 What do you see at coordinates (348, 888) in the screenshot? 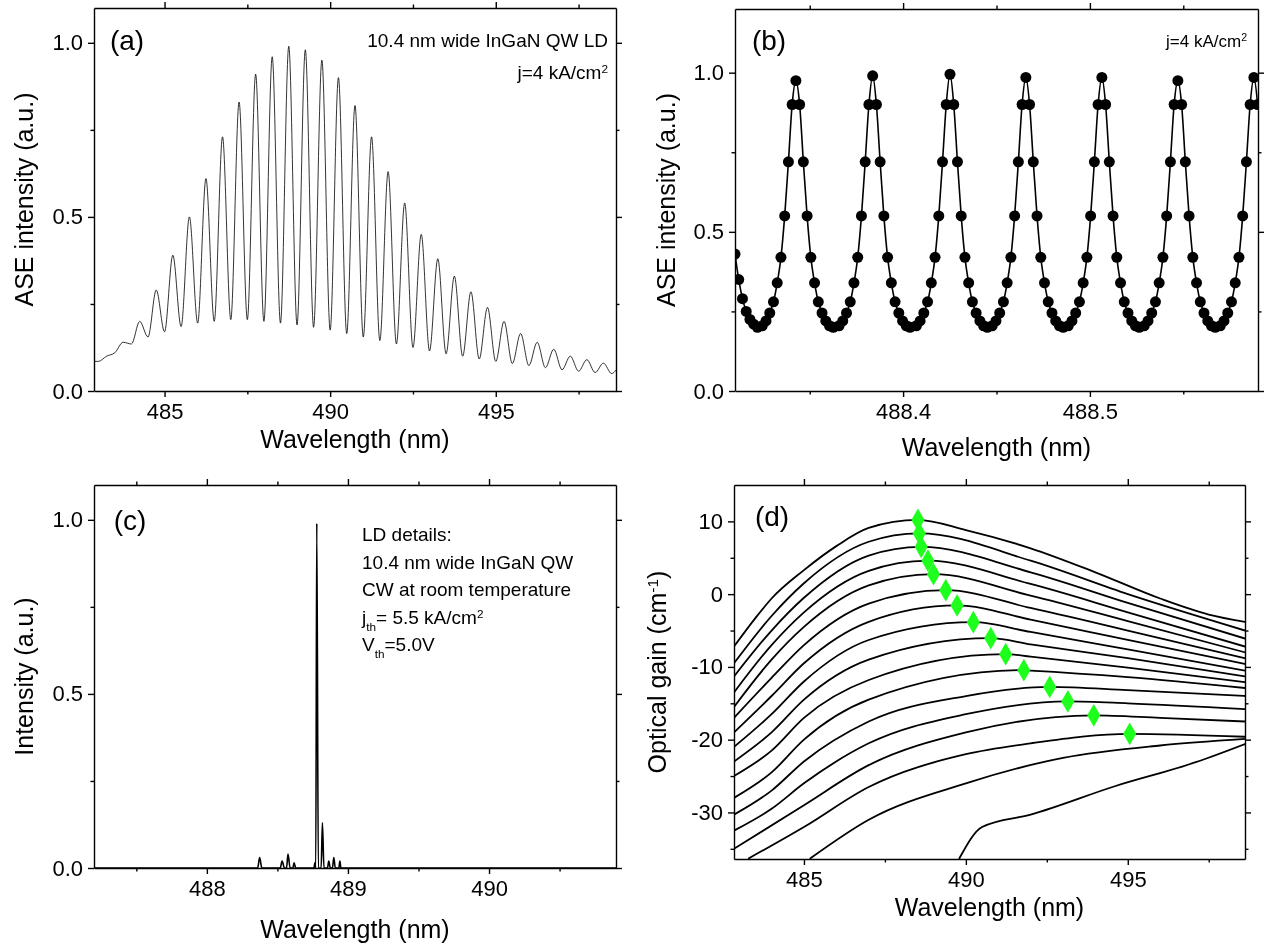
I see `x-tick-label: 489` at bounding box center [348, 888].